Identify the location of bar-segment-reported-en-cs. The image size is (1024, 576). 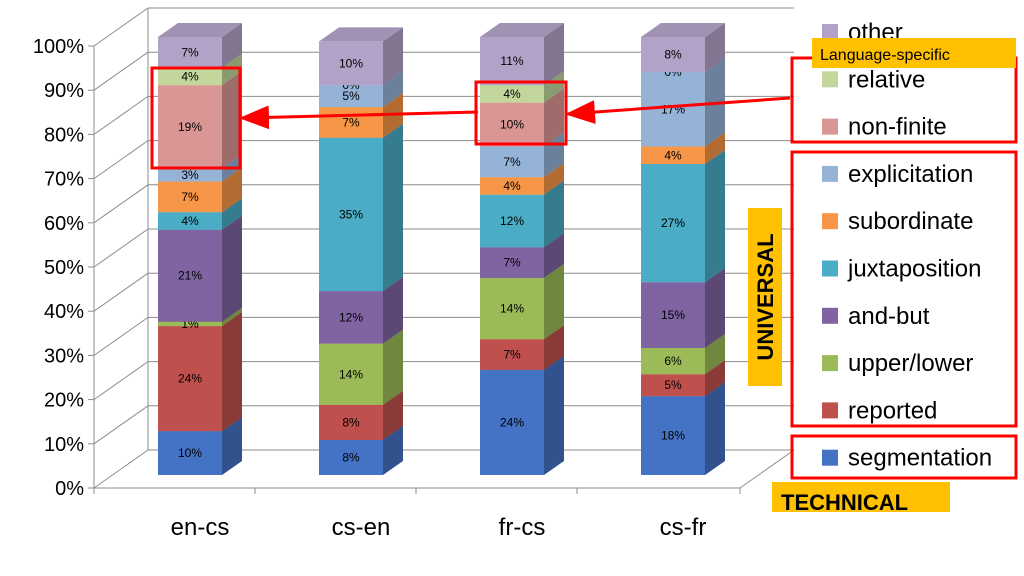
(200, 372).